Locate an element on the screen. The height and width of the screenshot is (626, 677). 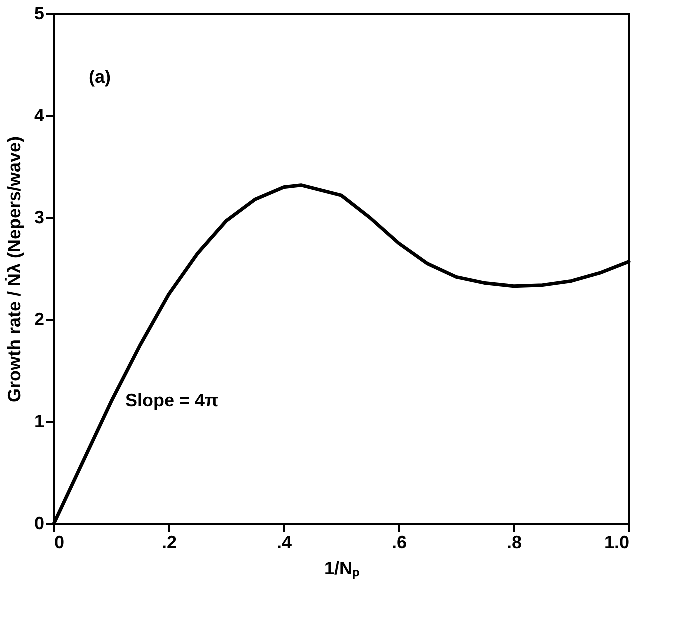
y-tick-label: 4 is located at coordinates (39, 116).